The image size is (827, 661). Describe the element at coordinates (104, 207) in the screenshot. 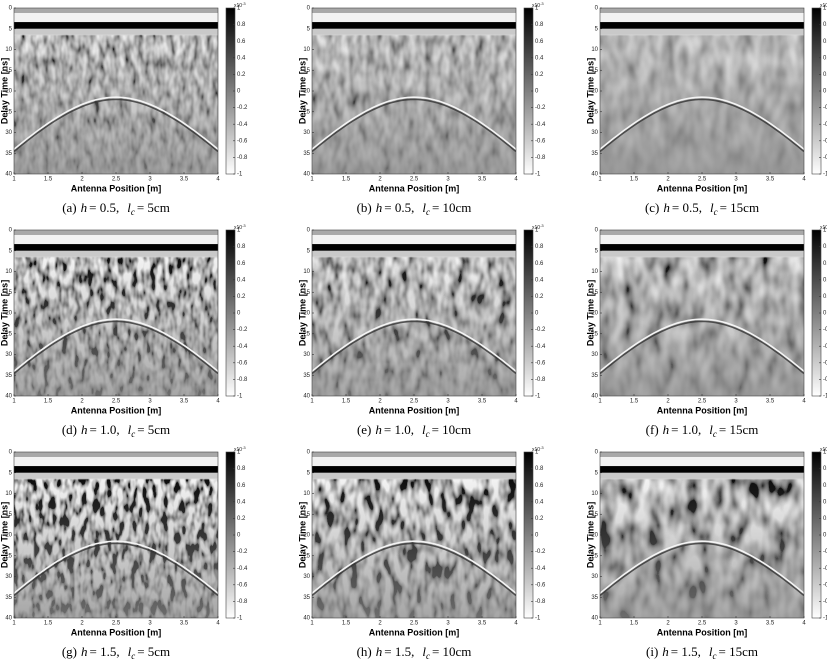

I see `caption-part: = 0.5,` at that location.